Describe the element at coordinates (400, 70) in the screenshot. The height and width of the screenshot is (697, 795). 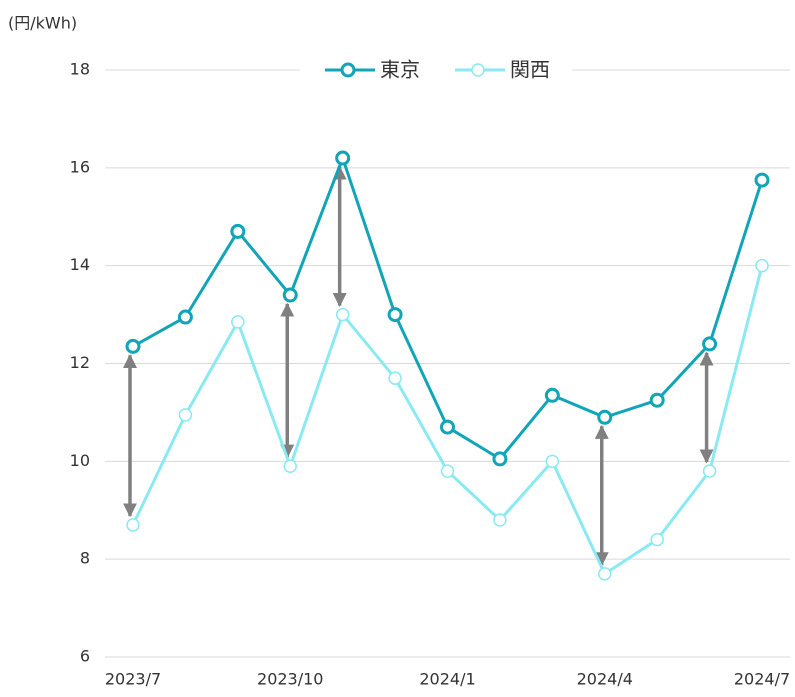
I see `legend-label: 東京` at that location.